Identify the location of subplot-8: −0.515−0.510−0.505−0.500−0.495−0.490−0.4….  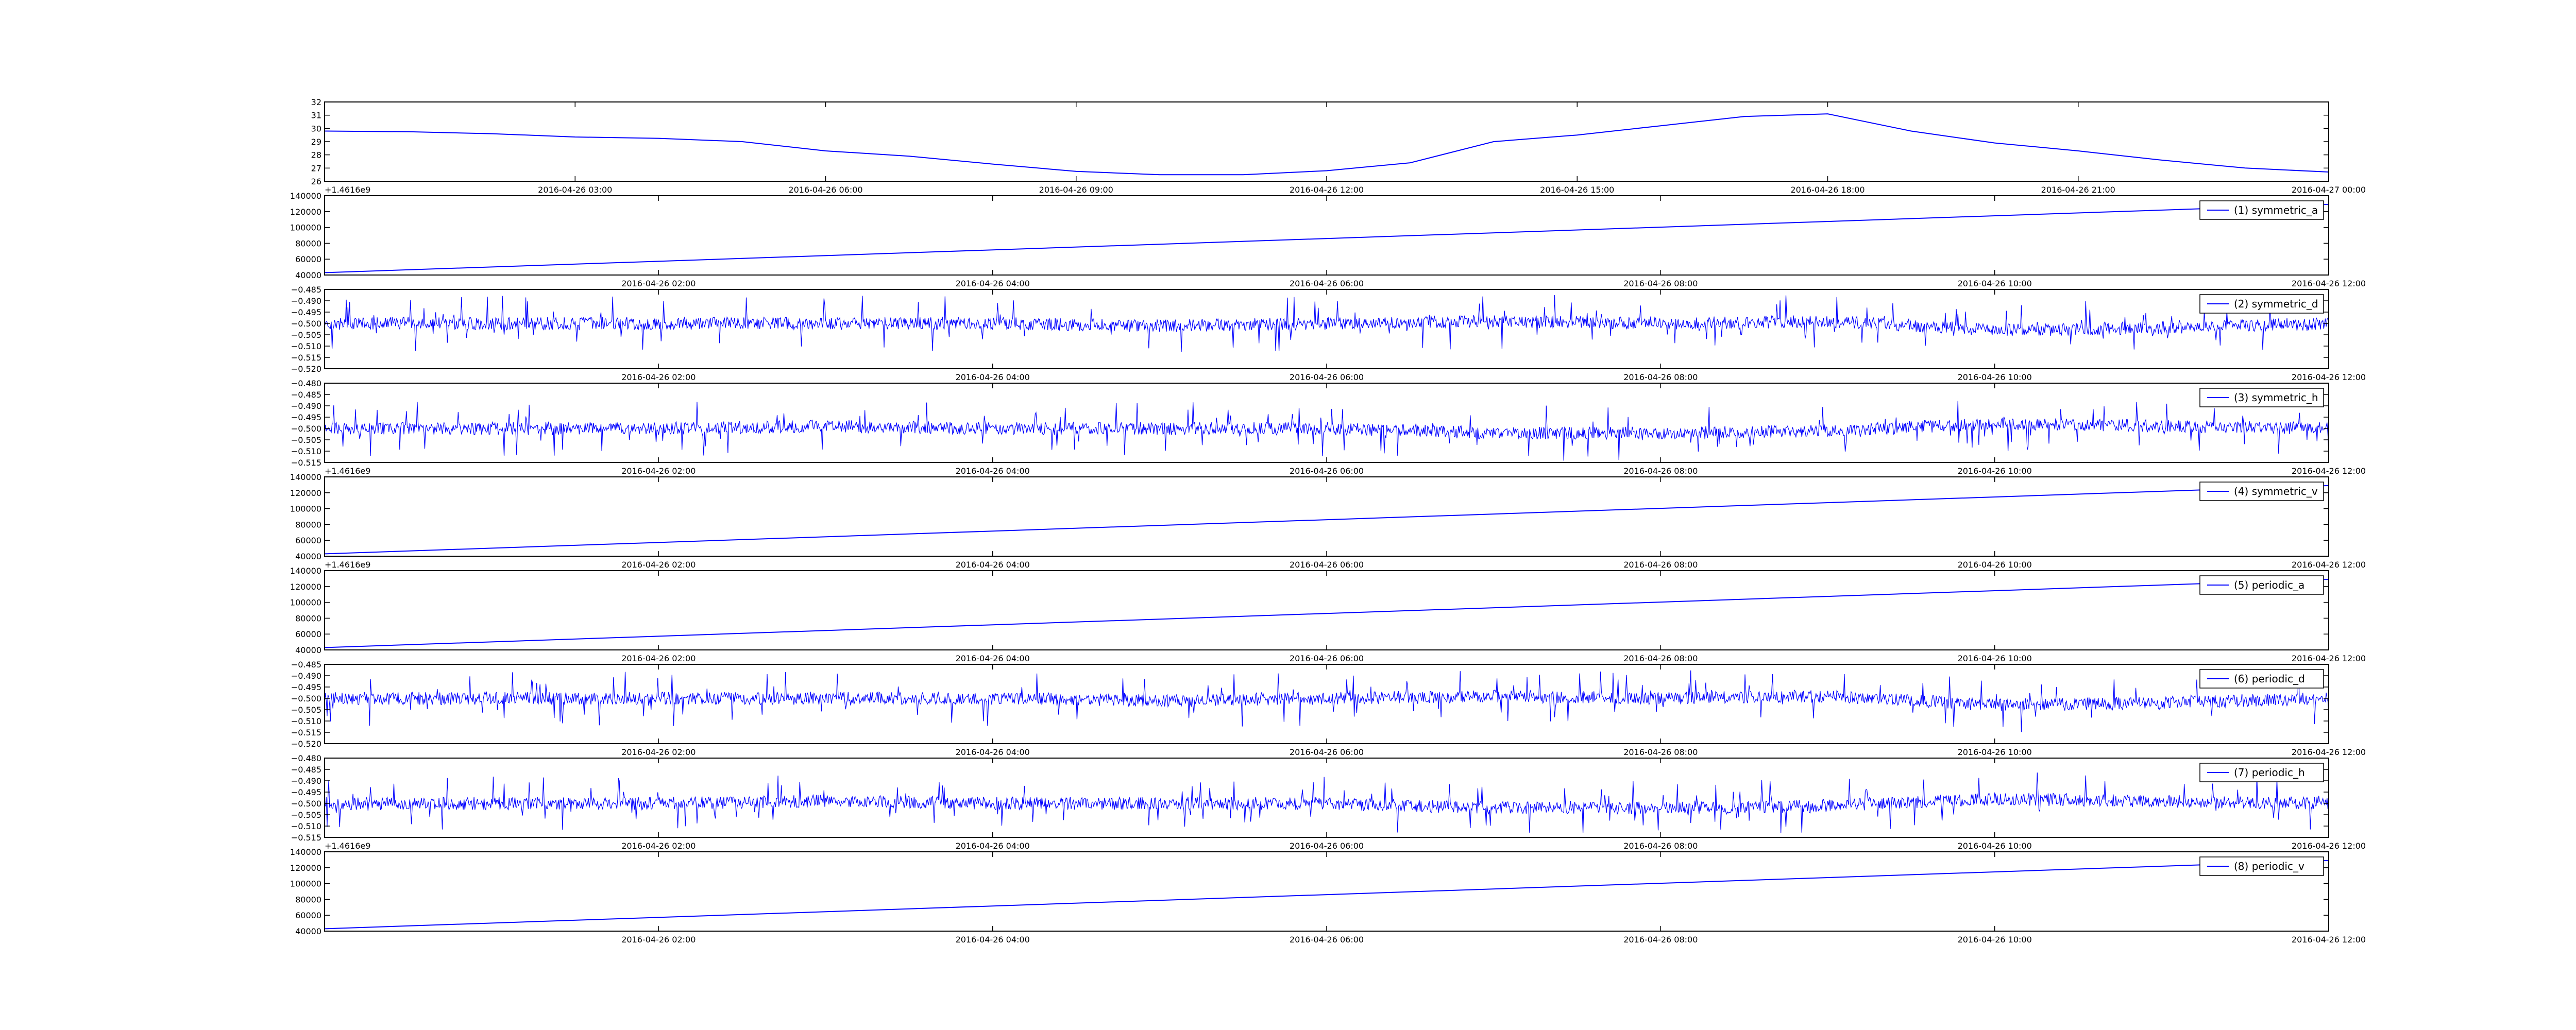
(1328, 802).